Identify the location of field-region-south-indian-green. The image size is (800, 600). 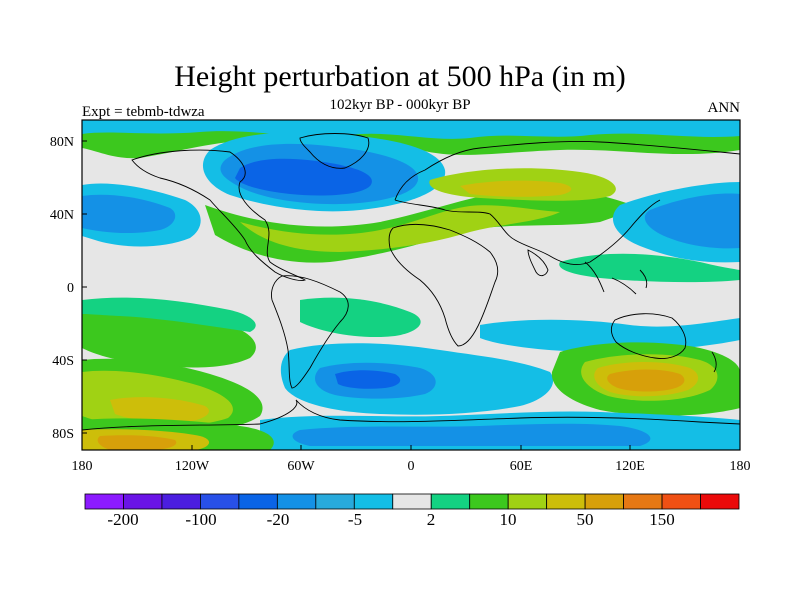
(360, 317).